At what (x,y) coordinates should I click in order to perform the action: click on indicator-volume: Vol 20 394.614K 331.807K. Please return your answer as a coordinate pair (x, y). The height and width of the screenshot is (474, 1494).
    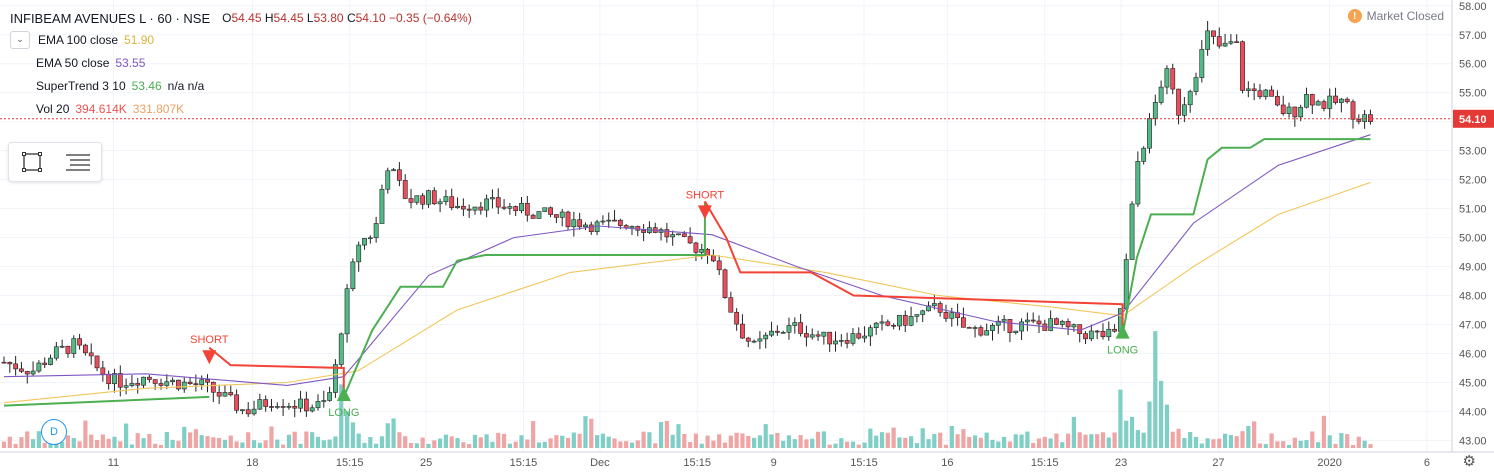
    Looking at the image, I should click on (241, 108).